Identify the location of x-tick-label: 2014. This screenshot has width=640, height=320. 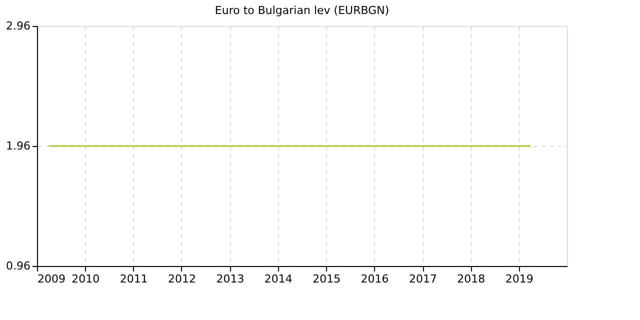
(278, 279).